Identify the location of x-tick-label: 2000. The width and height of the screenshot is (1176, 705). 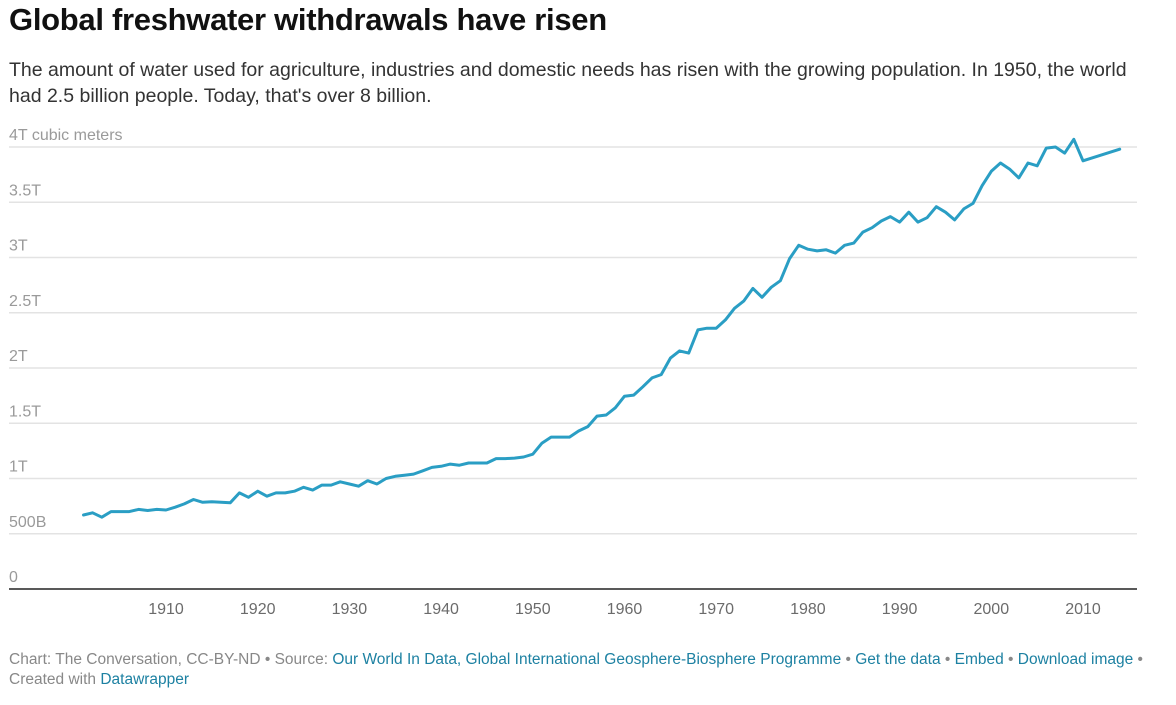
(992, 609).